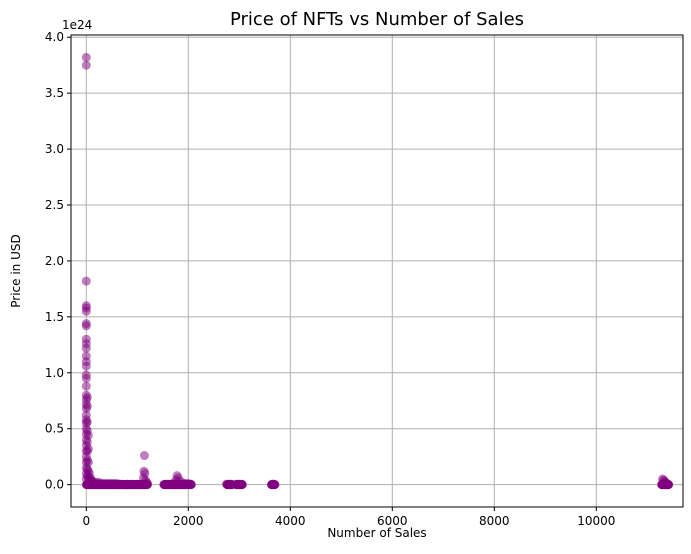 The image size is (691, 554). What do you see at coordinates (77, 25) in the screenshot?
I see `y-axis-offset-label: 1e24` at bounding box center [77, 25].